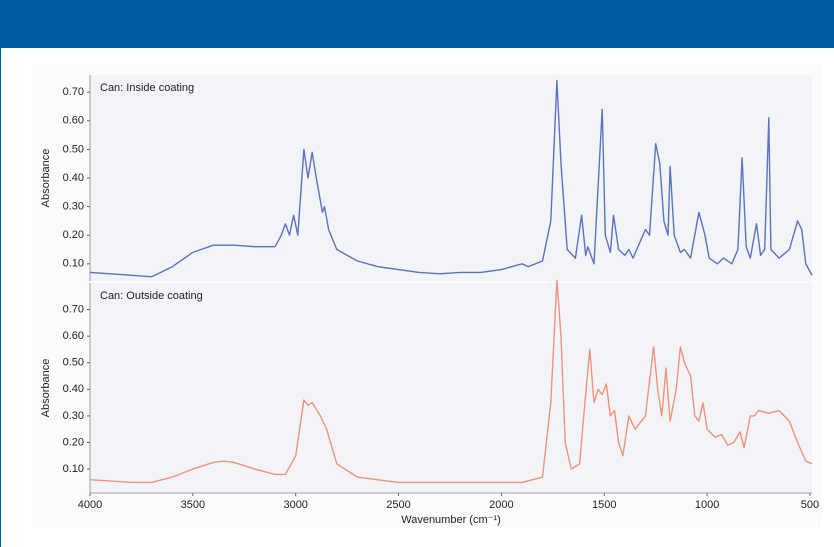 Image resolution: width=834 pixels, height=547 pixels. Describe the element at coordinates (193, 505) in the screenshot. I see `x-tick-label: 3500` at that location.